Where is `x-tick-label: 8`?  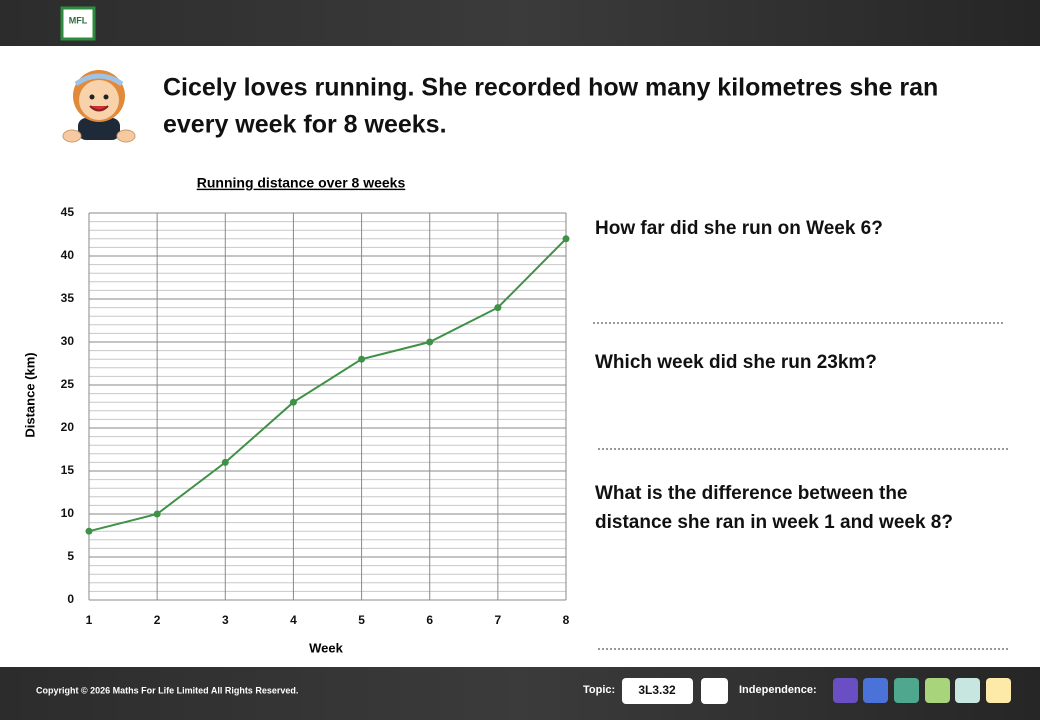
x-tick-label: 8 is located at coordinates (566, 620).